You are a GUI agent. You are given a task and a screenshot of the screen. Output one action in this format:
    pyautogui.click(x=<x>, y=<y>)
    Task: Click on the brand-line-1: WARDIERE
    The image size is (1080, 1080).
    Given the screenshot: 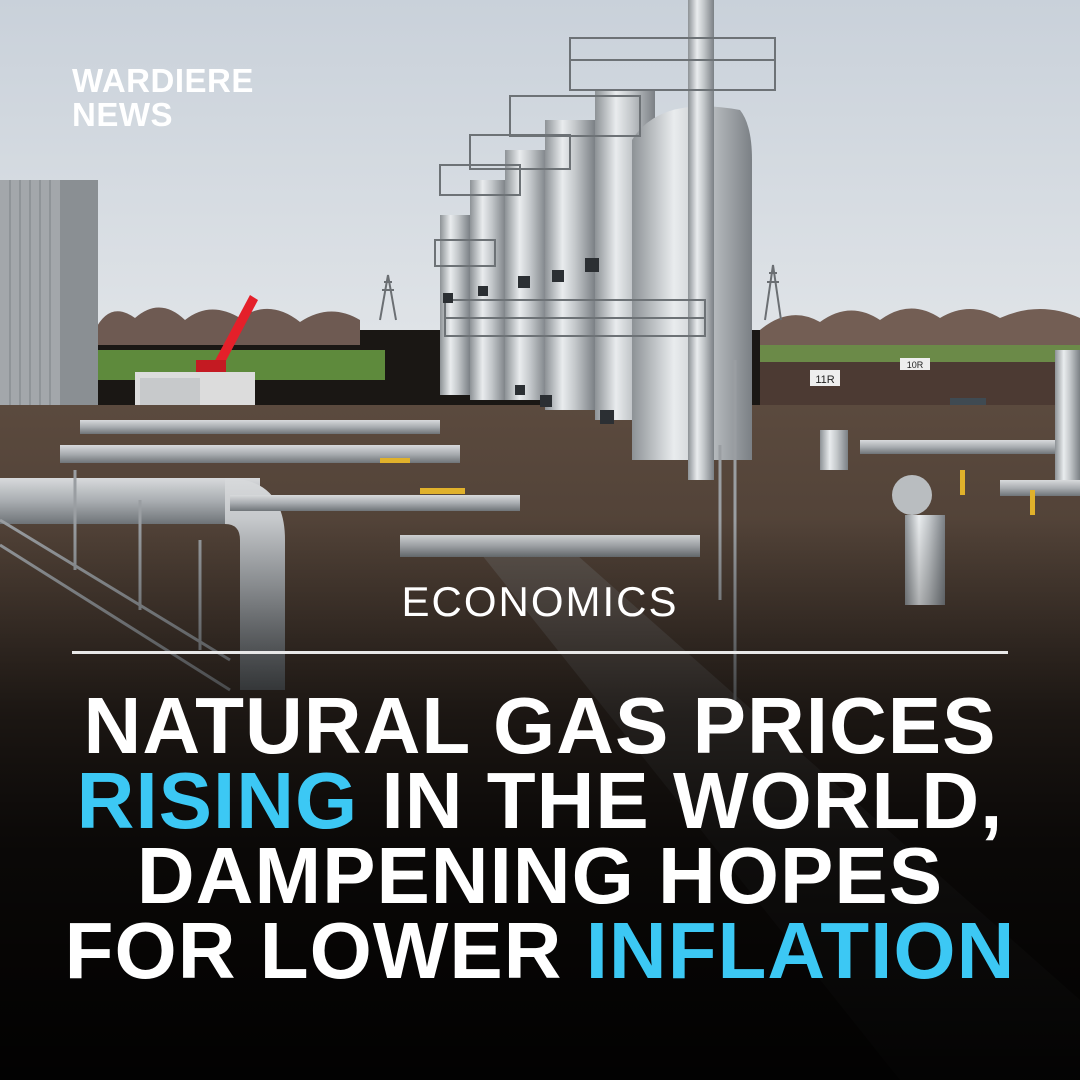 What is the action you would take?
    pyautogui.click(x=163, y=80)
    